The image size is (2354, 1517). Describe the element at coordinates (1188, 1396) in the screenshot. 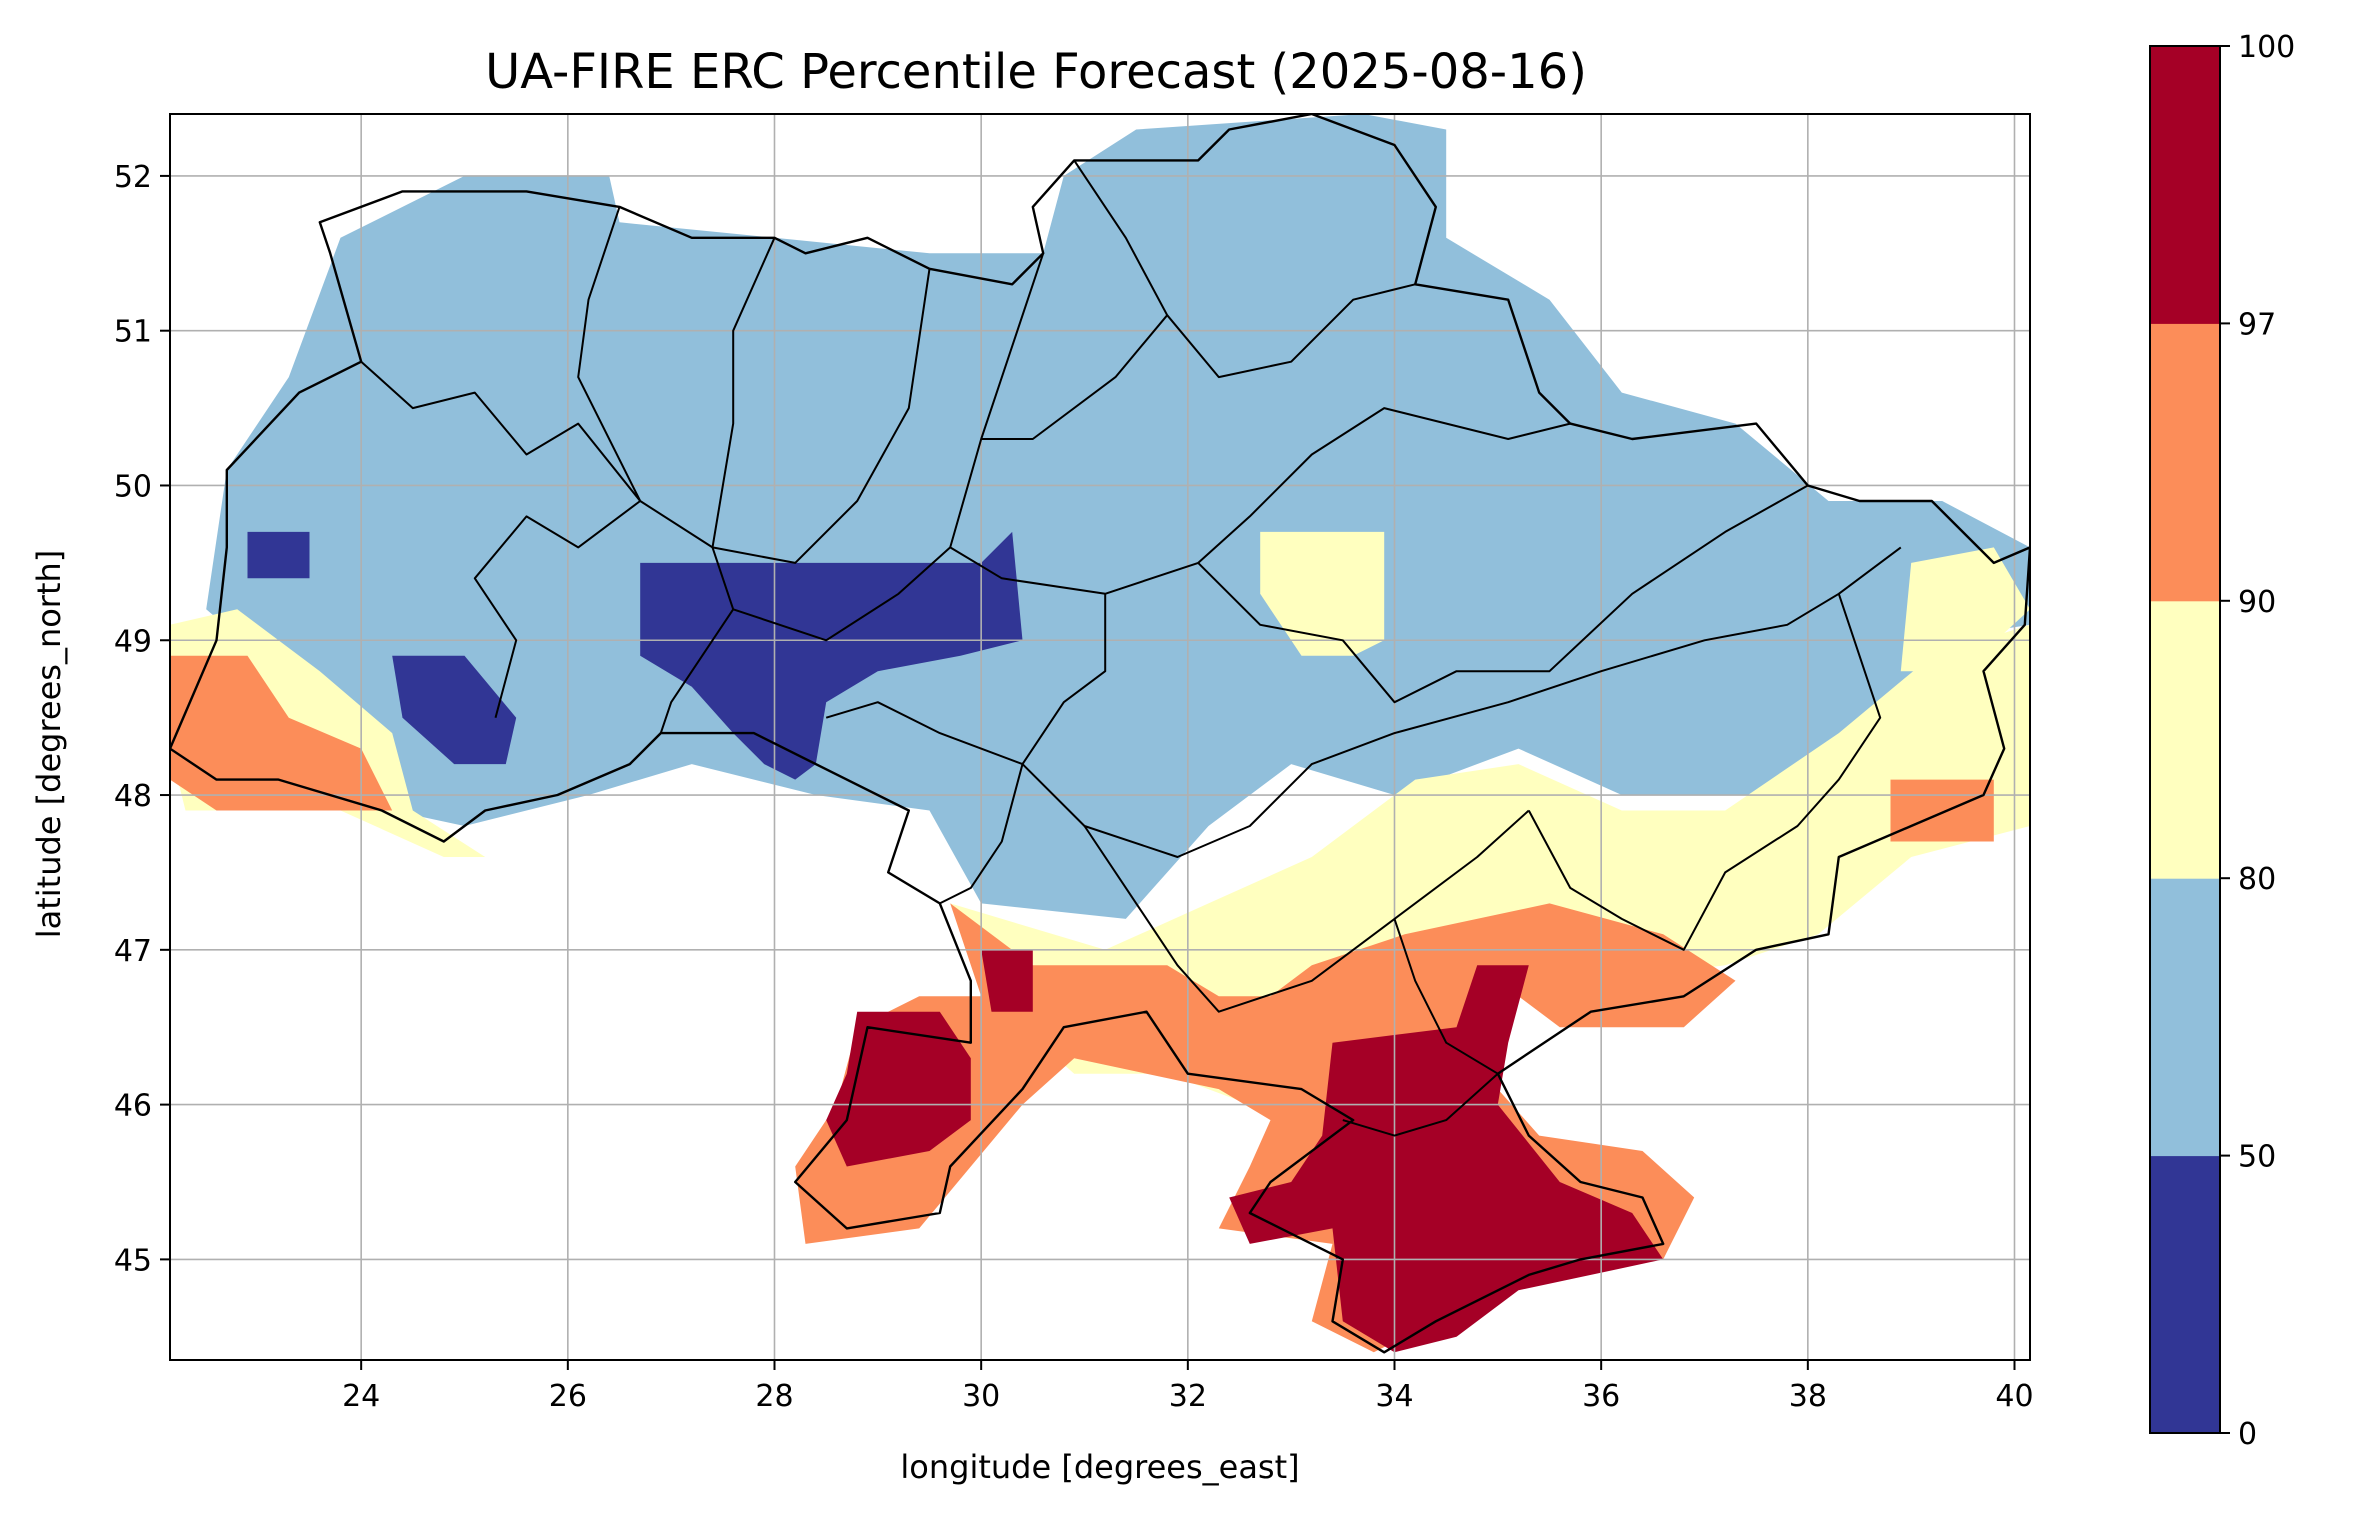

I see `x-tick-label: 32` at that location.